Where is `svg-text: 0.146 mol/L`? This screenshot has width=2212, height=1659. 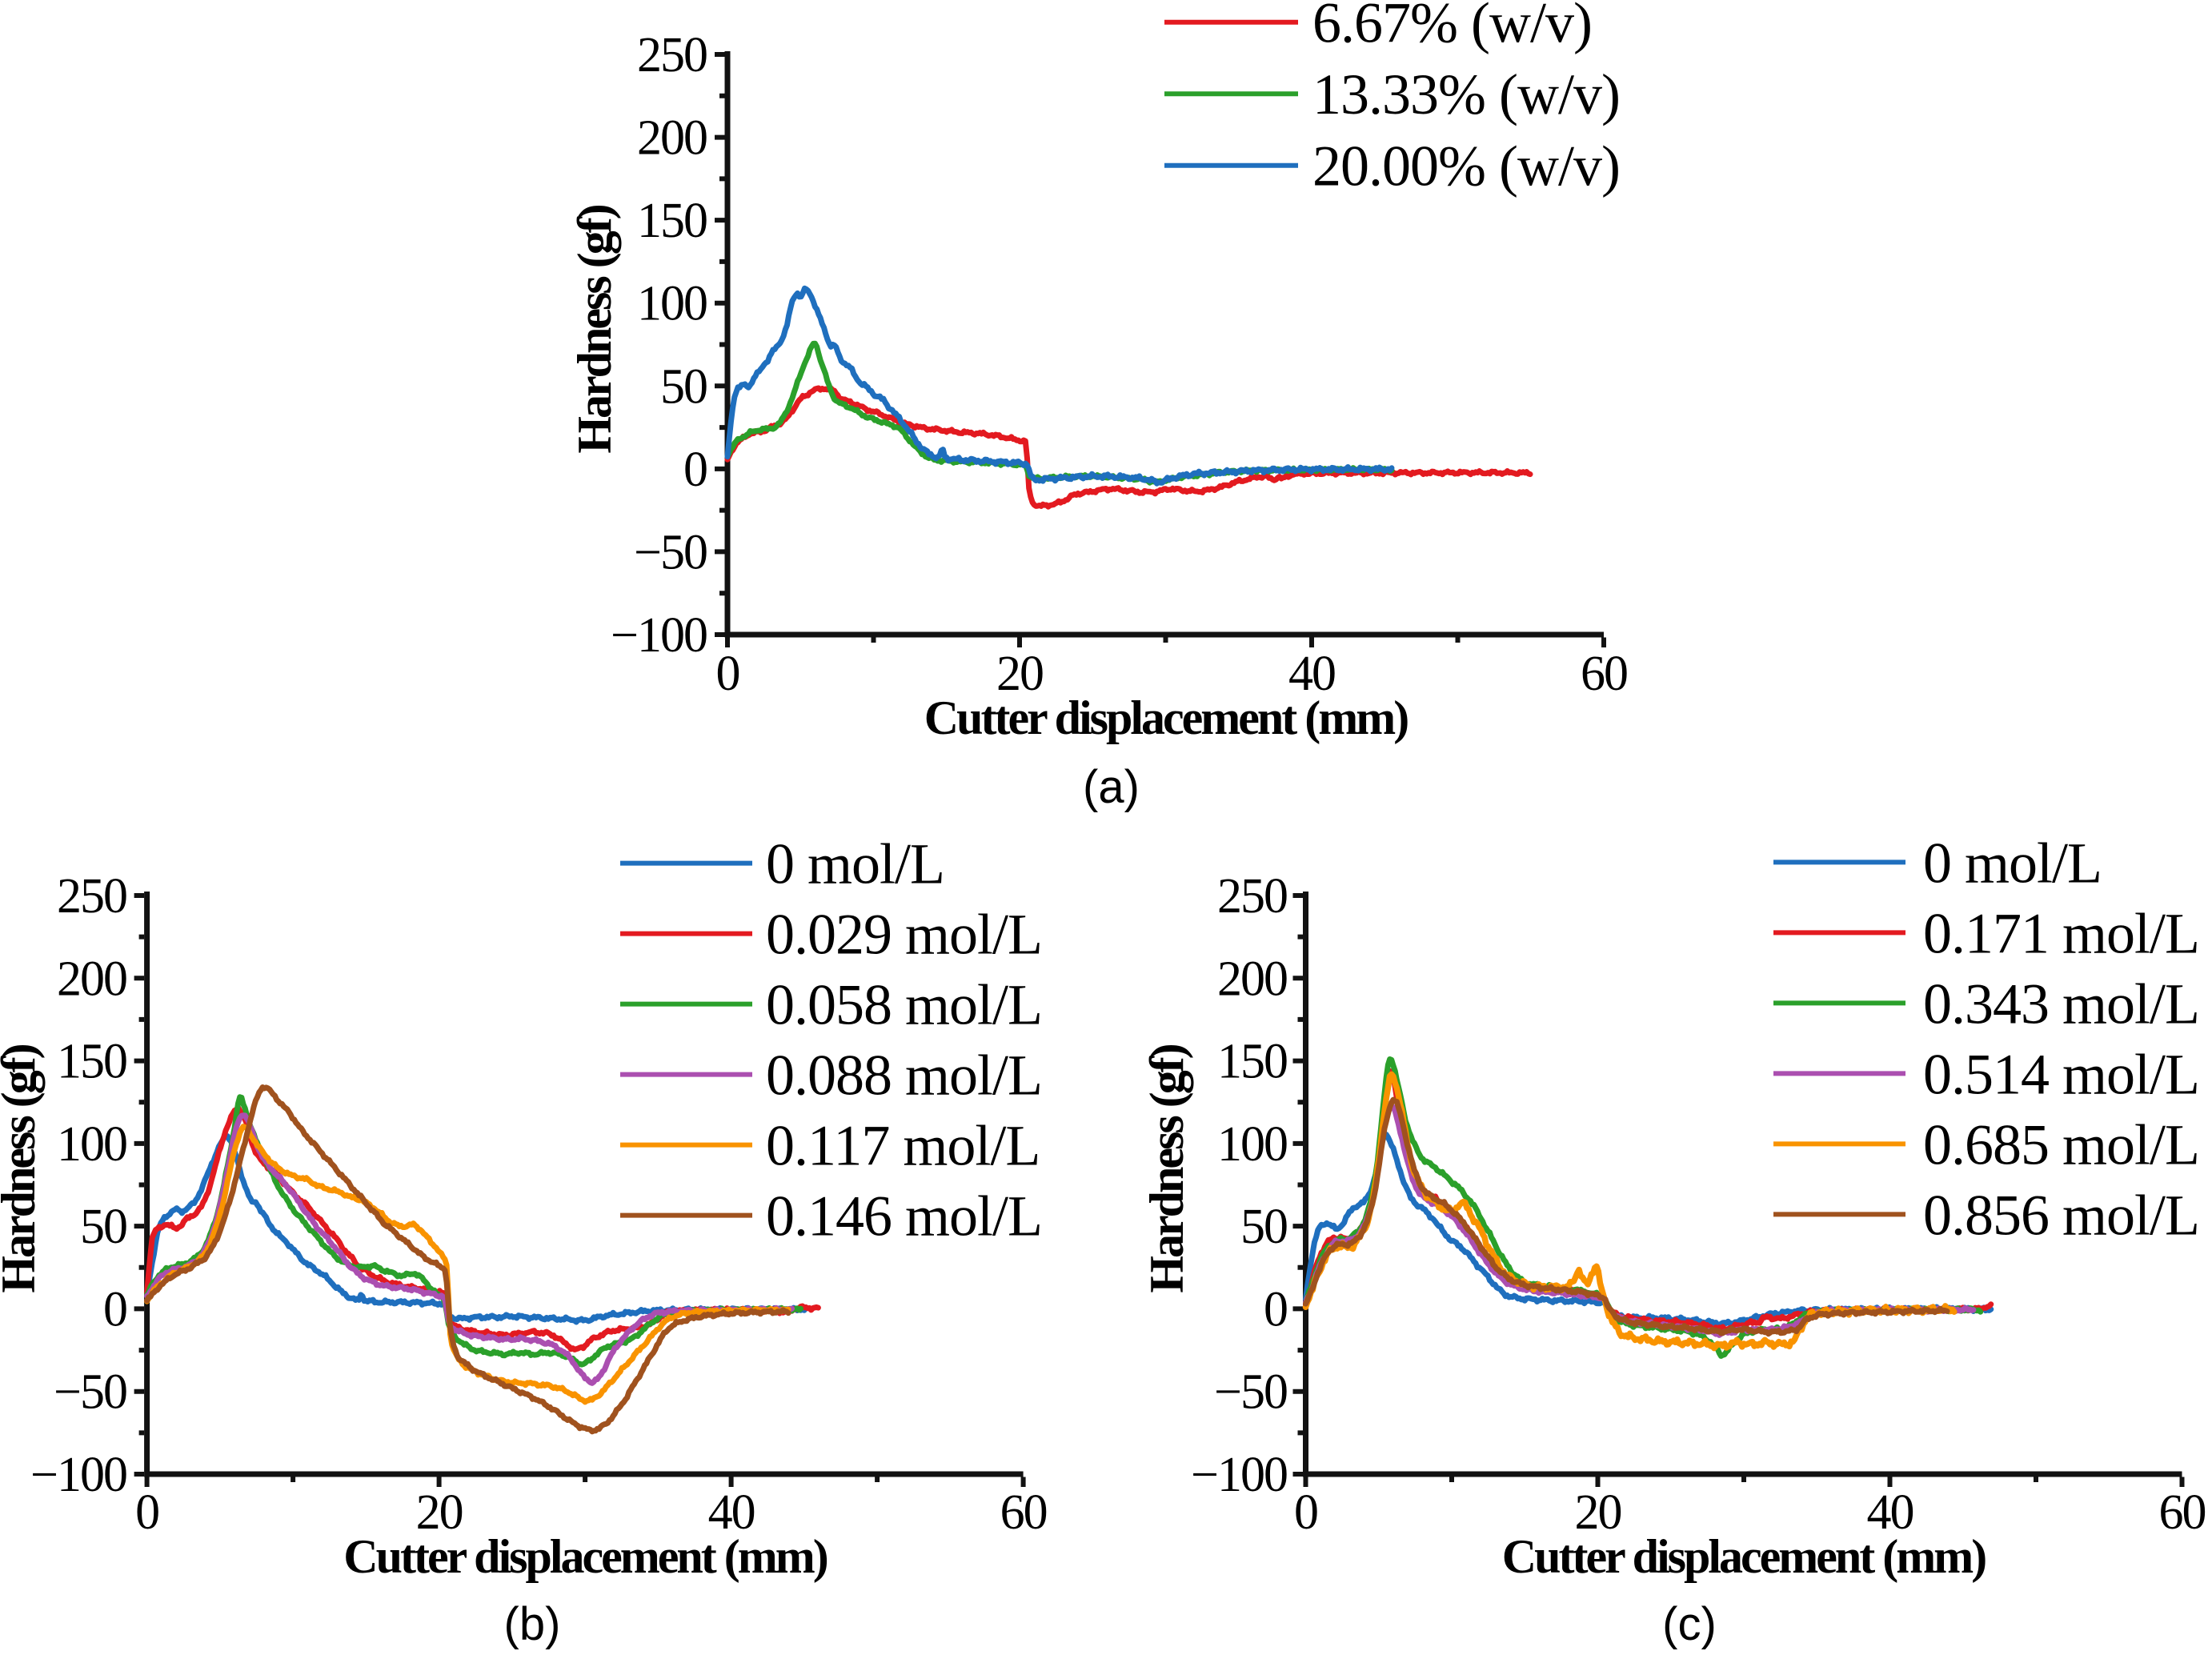
svg-text: 0.146 mol/L is located at coordinates (904, 1216).